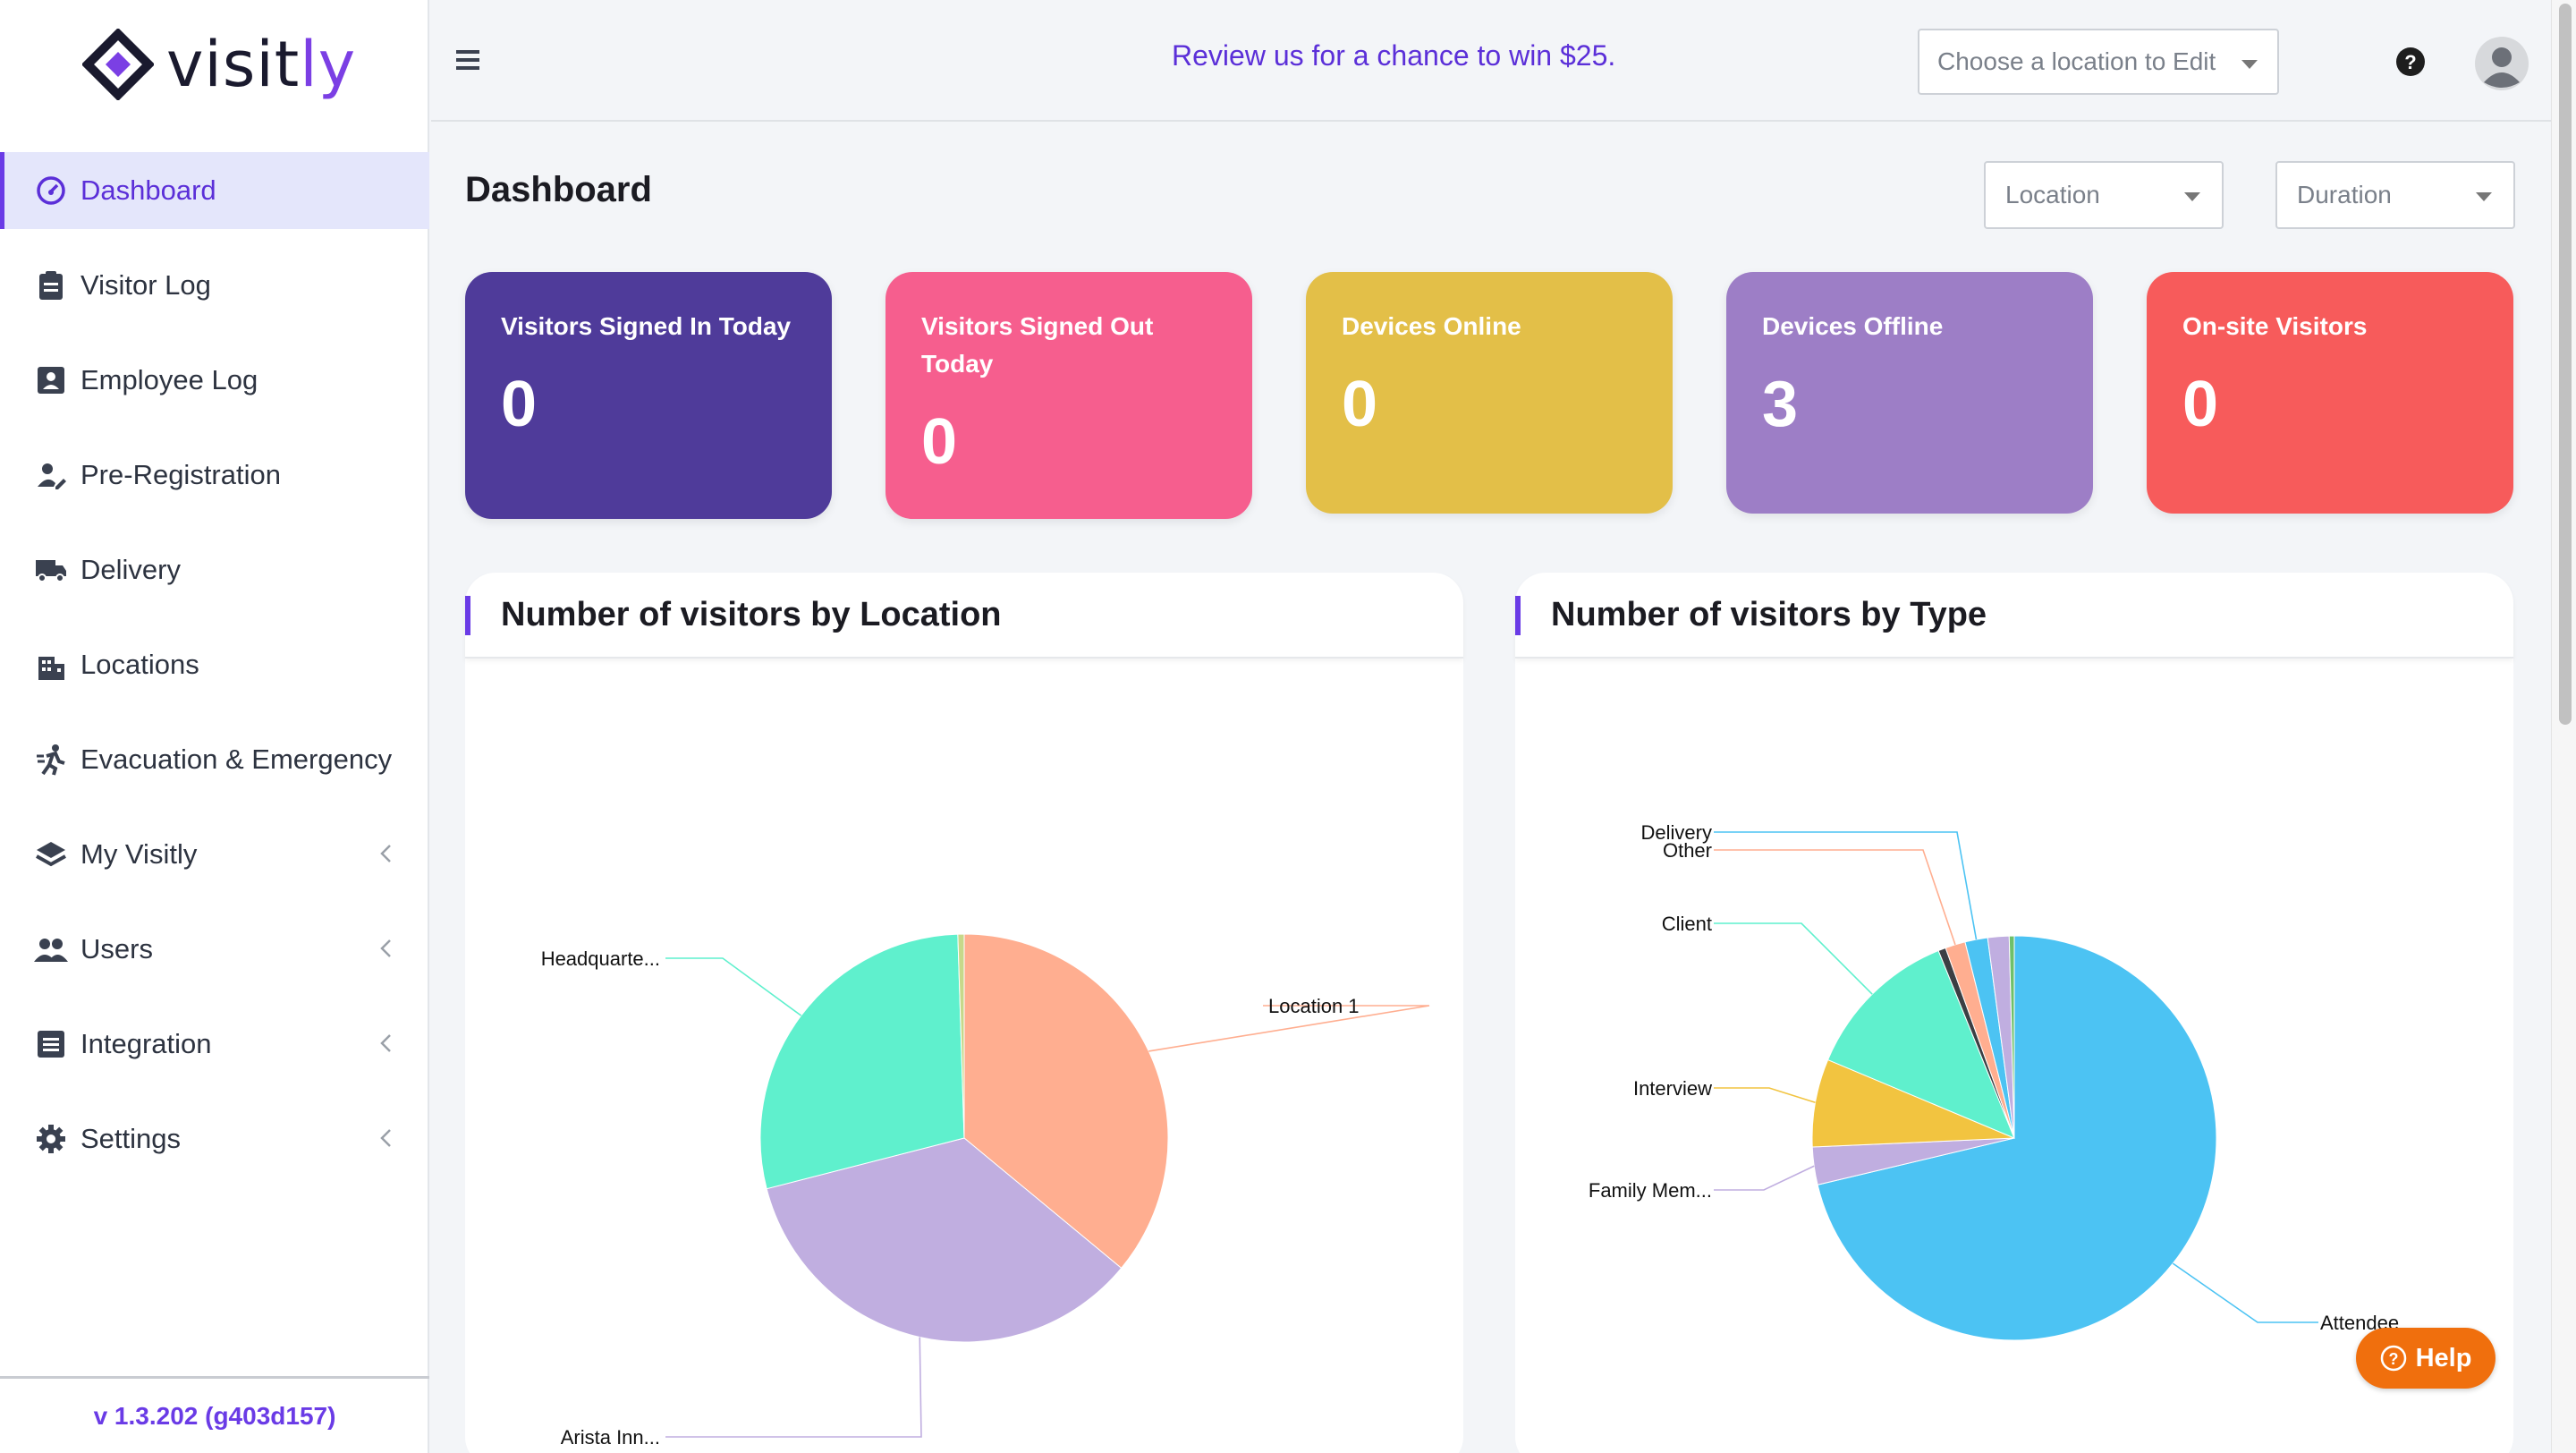  What do you see at coordinates (2344, 194) in the screenshot?
I see `duration-filter-label: Duration` at bounding box center [2344, 194].